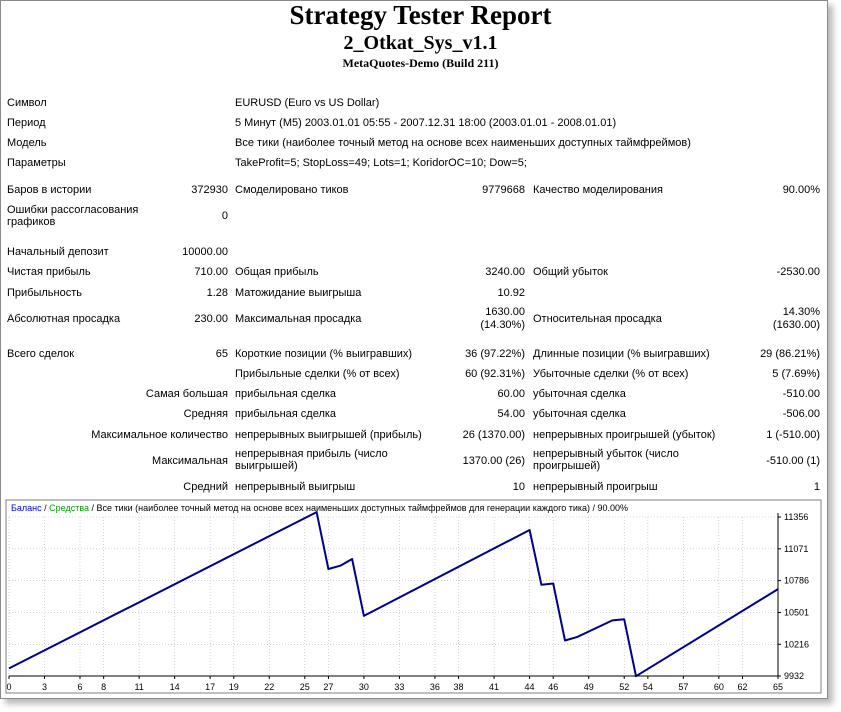 The width and height of the screenshot is (841, 712). I want to click on rel-drawdown-percent: 14.30%, so click(801, 312).